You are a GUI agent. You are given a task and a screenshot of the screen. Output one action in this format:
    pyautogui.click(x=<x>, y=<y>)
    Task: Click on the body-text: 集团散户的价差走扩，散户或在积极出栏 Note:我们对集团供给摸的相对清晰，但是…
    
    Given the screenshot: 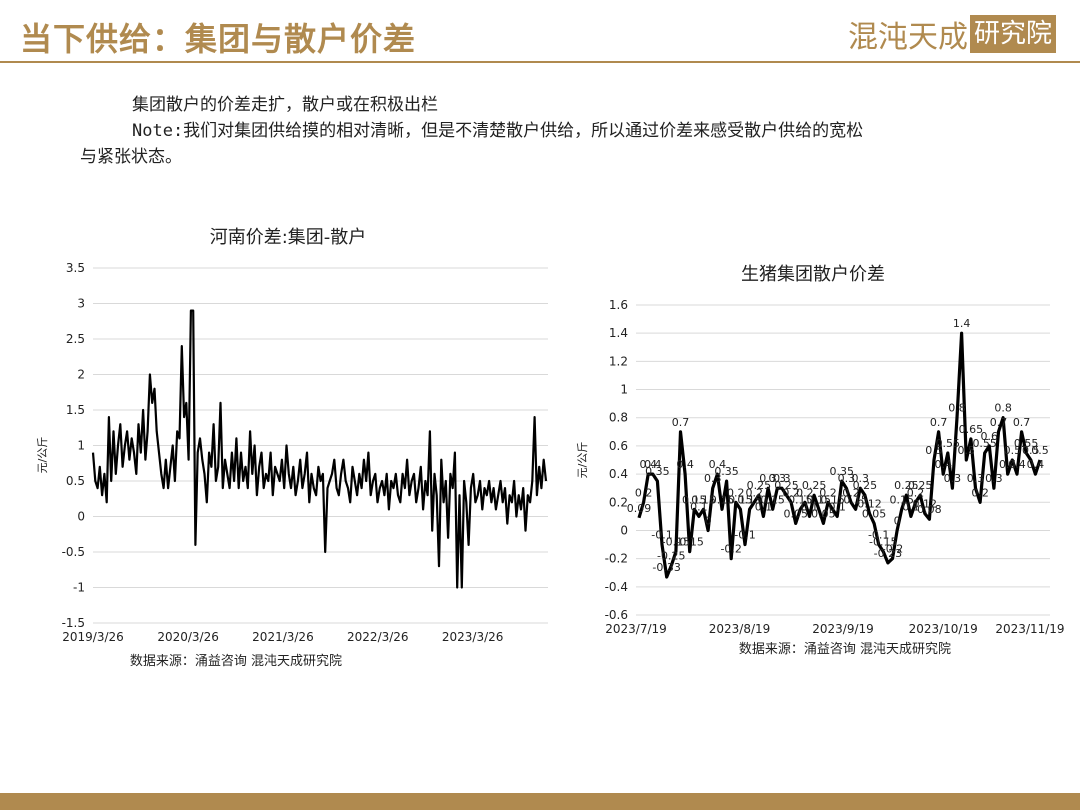 What is the action you would take?
    pyautogui.click(x=560, y=131)
    